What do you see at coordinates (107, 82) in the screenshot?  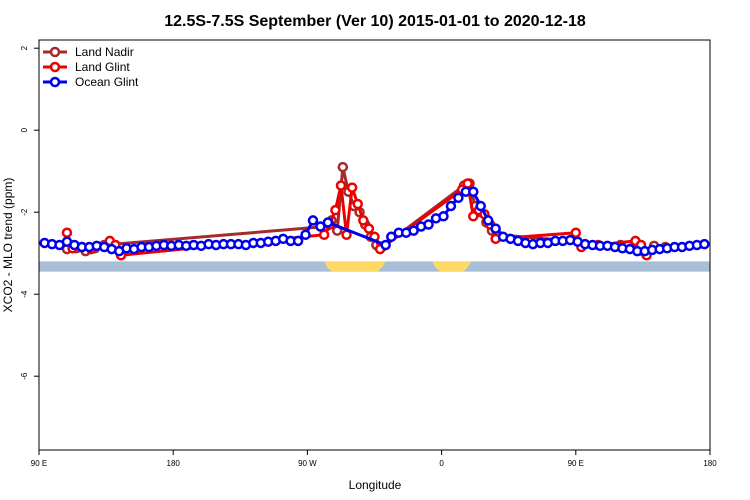 I see `legend-label-2: Ocean Glint` at bounding box center [107, 82].